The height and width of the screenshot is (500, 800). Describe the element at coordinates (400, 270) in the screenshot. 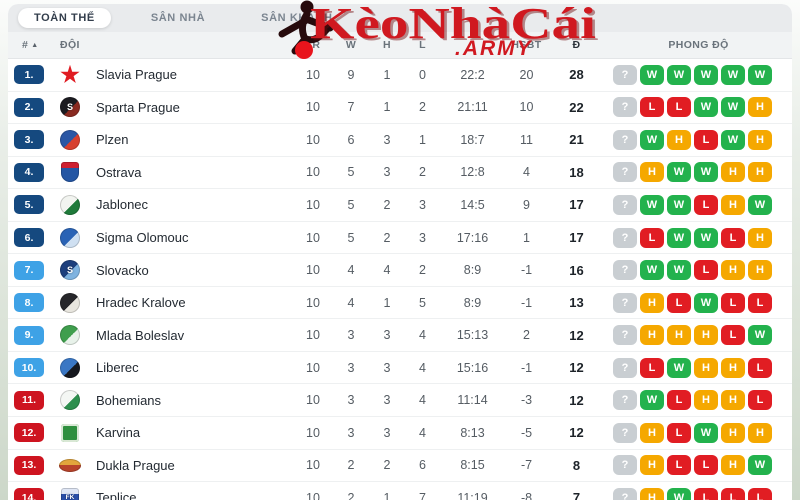

I see `table-row: 7. S Slovacko 10 4 4 2 8:9 -1 16 ? W W L H H` at that location.